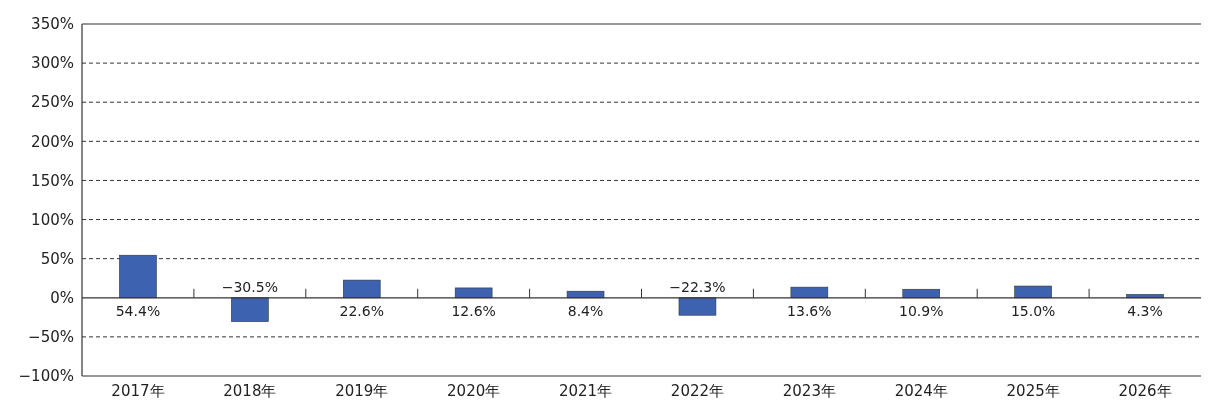  What do you see at coordinates (52, 219) in the screenshot?
I see `y-tick-label: 100%` at bounding box center [52, 219].